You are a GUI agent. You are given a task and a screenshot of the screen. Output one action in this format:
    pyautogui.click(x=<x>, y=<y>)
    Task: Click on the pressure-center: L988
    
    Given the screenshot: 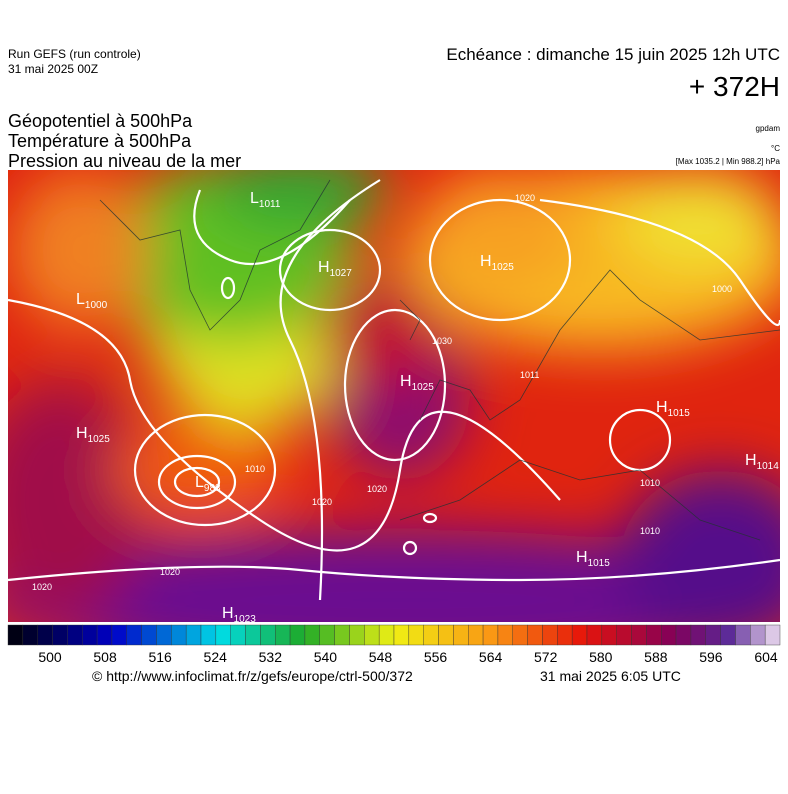 What is the action you would take?
    pyautogui.click(x=208, y=484)
    